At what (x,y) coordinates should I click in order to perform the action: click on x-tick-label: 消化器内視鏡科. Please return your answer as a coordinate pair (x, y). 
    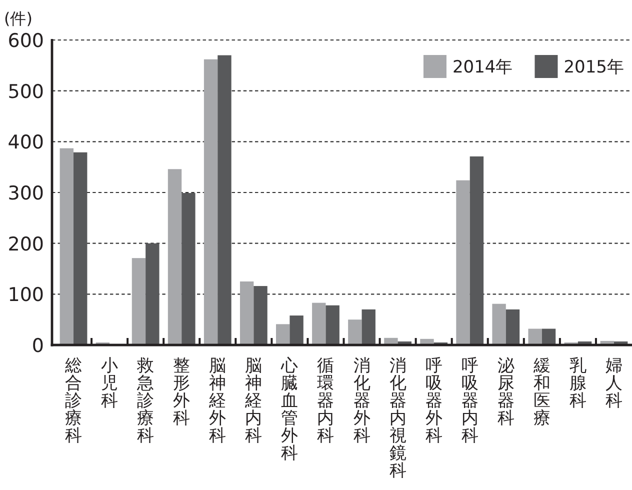
    Looking at the image, I should click on (397, 418).